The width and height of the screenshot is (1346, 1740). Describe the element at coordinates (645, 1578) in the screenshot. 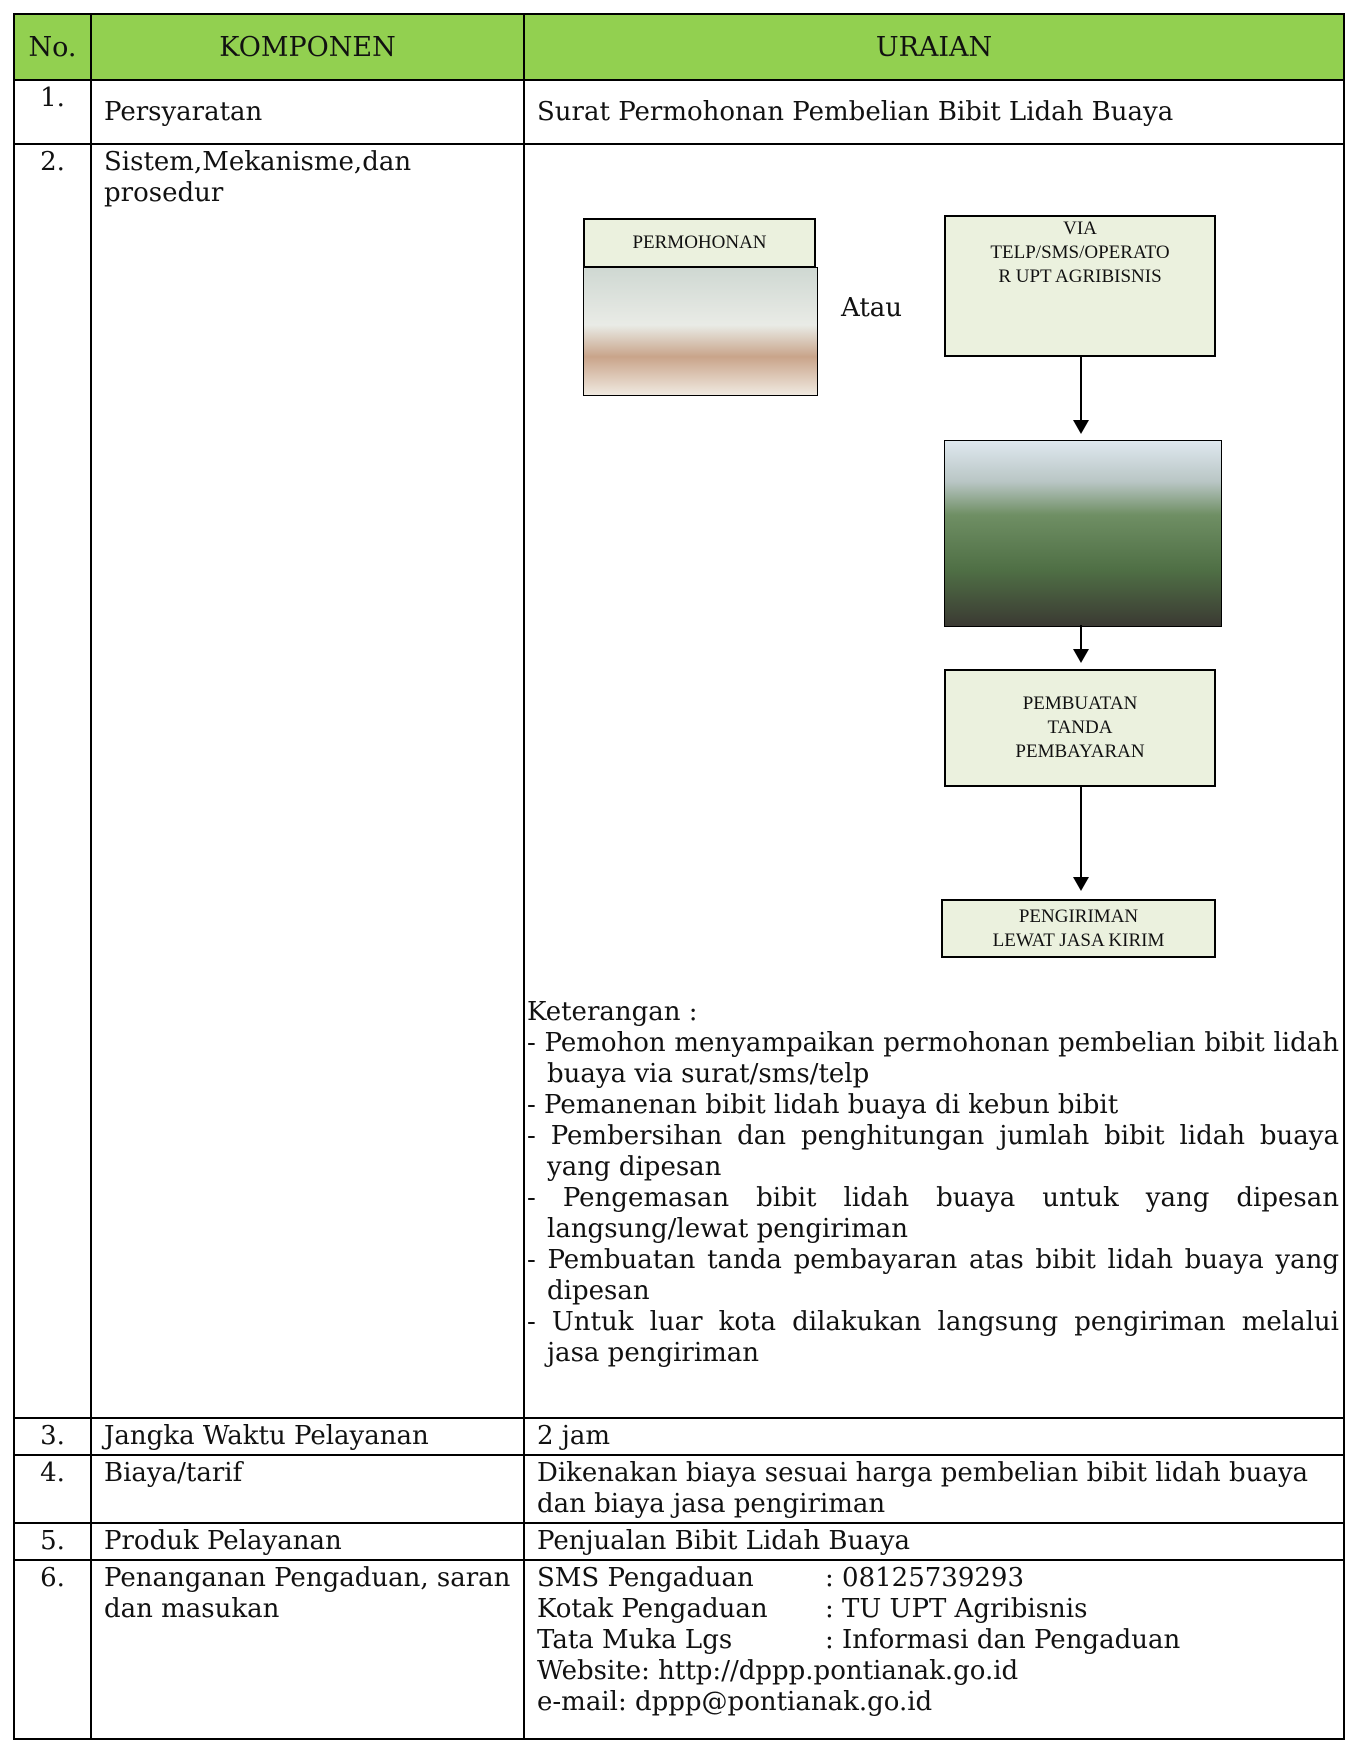

I see `contact-label: SMS Pengaduan` at that location.